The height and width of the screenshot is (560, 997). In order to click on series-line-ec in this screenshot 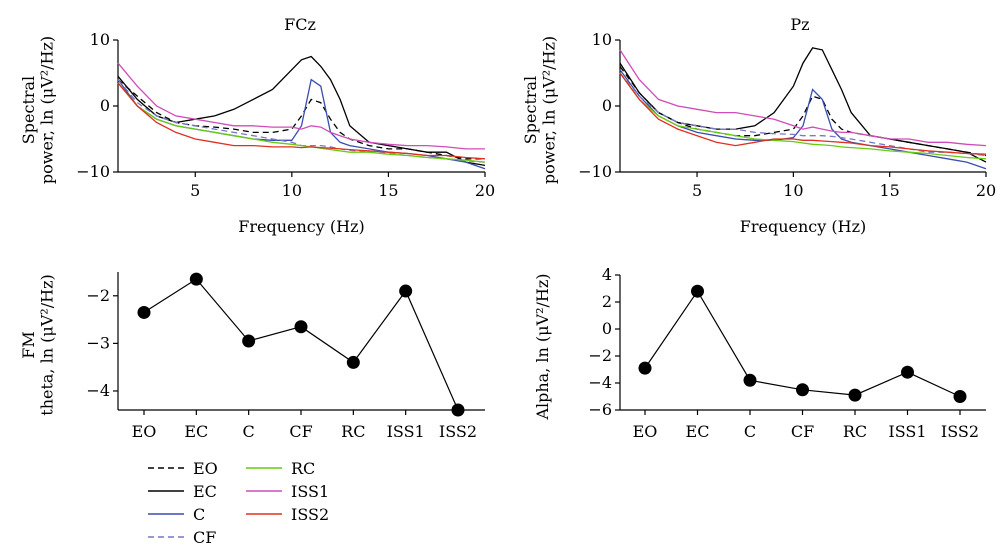, I will do `click(301, 111)`.